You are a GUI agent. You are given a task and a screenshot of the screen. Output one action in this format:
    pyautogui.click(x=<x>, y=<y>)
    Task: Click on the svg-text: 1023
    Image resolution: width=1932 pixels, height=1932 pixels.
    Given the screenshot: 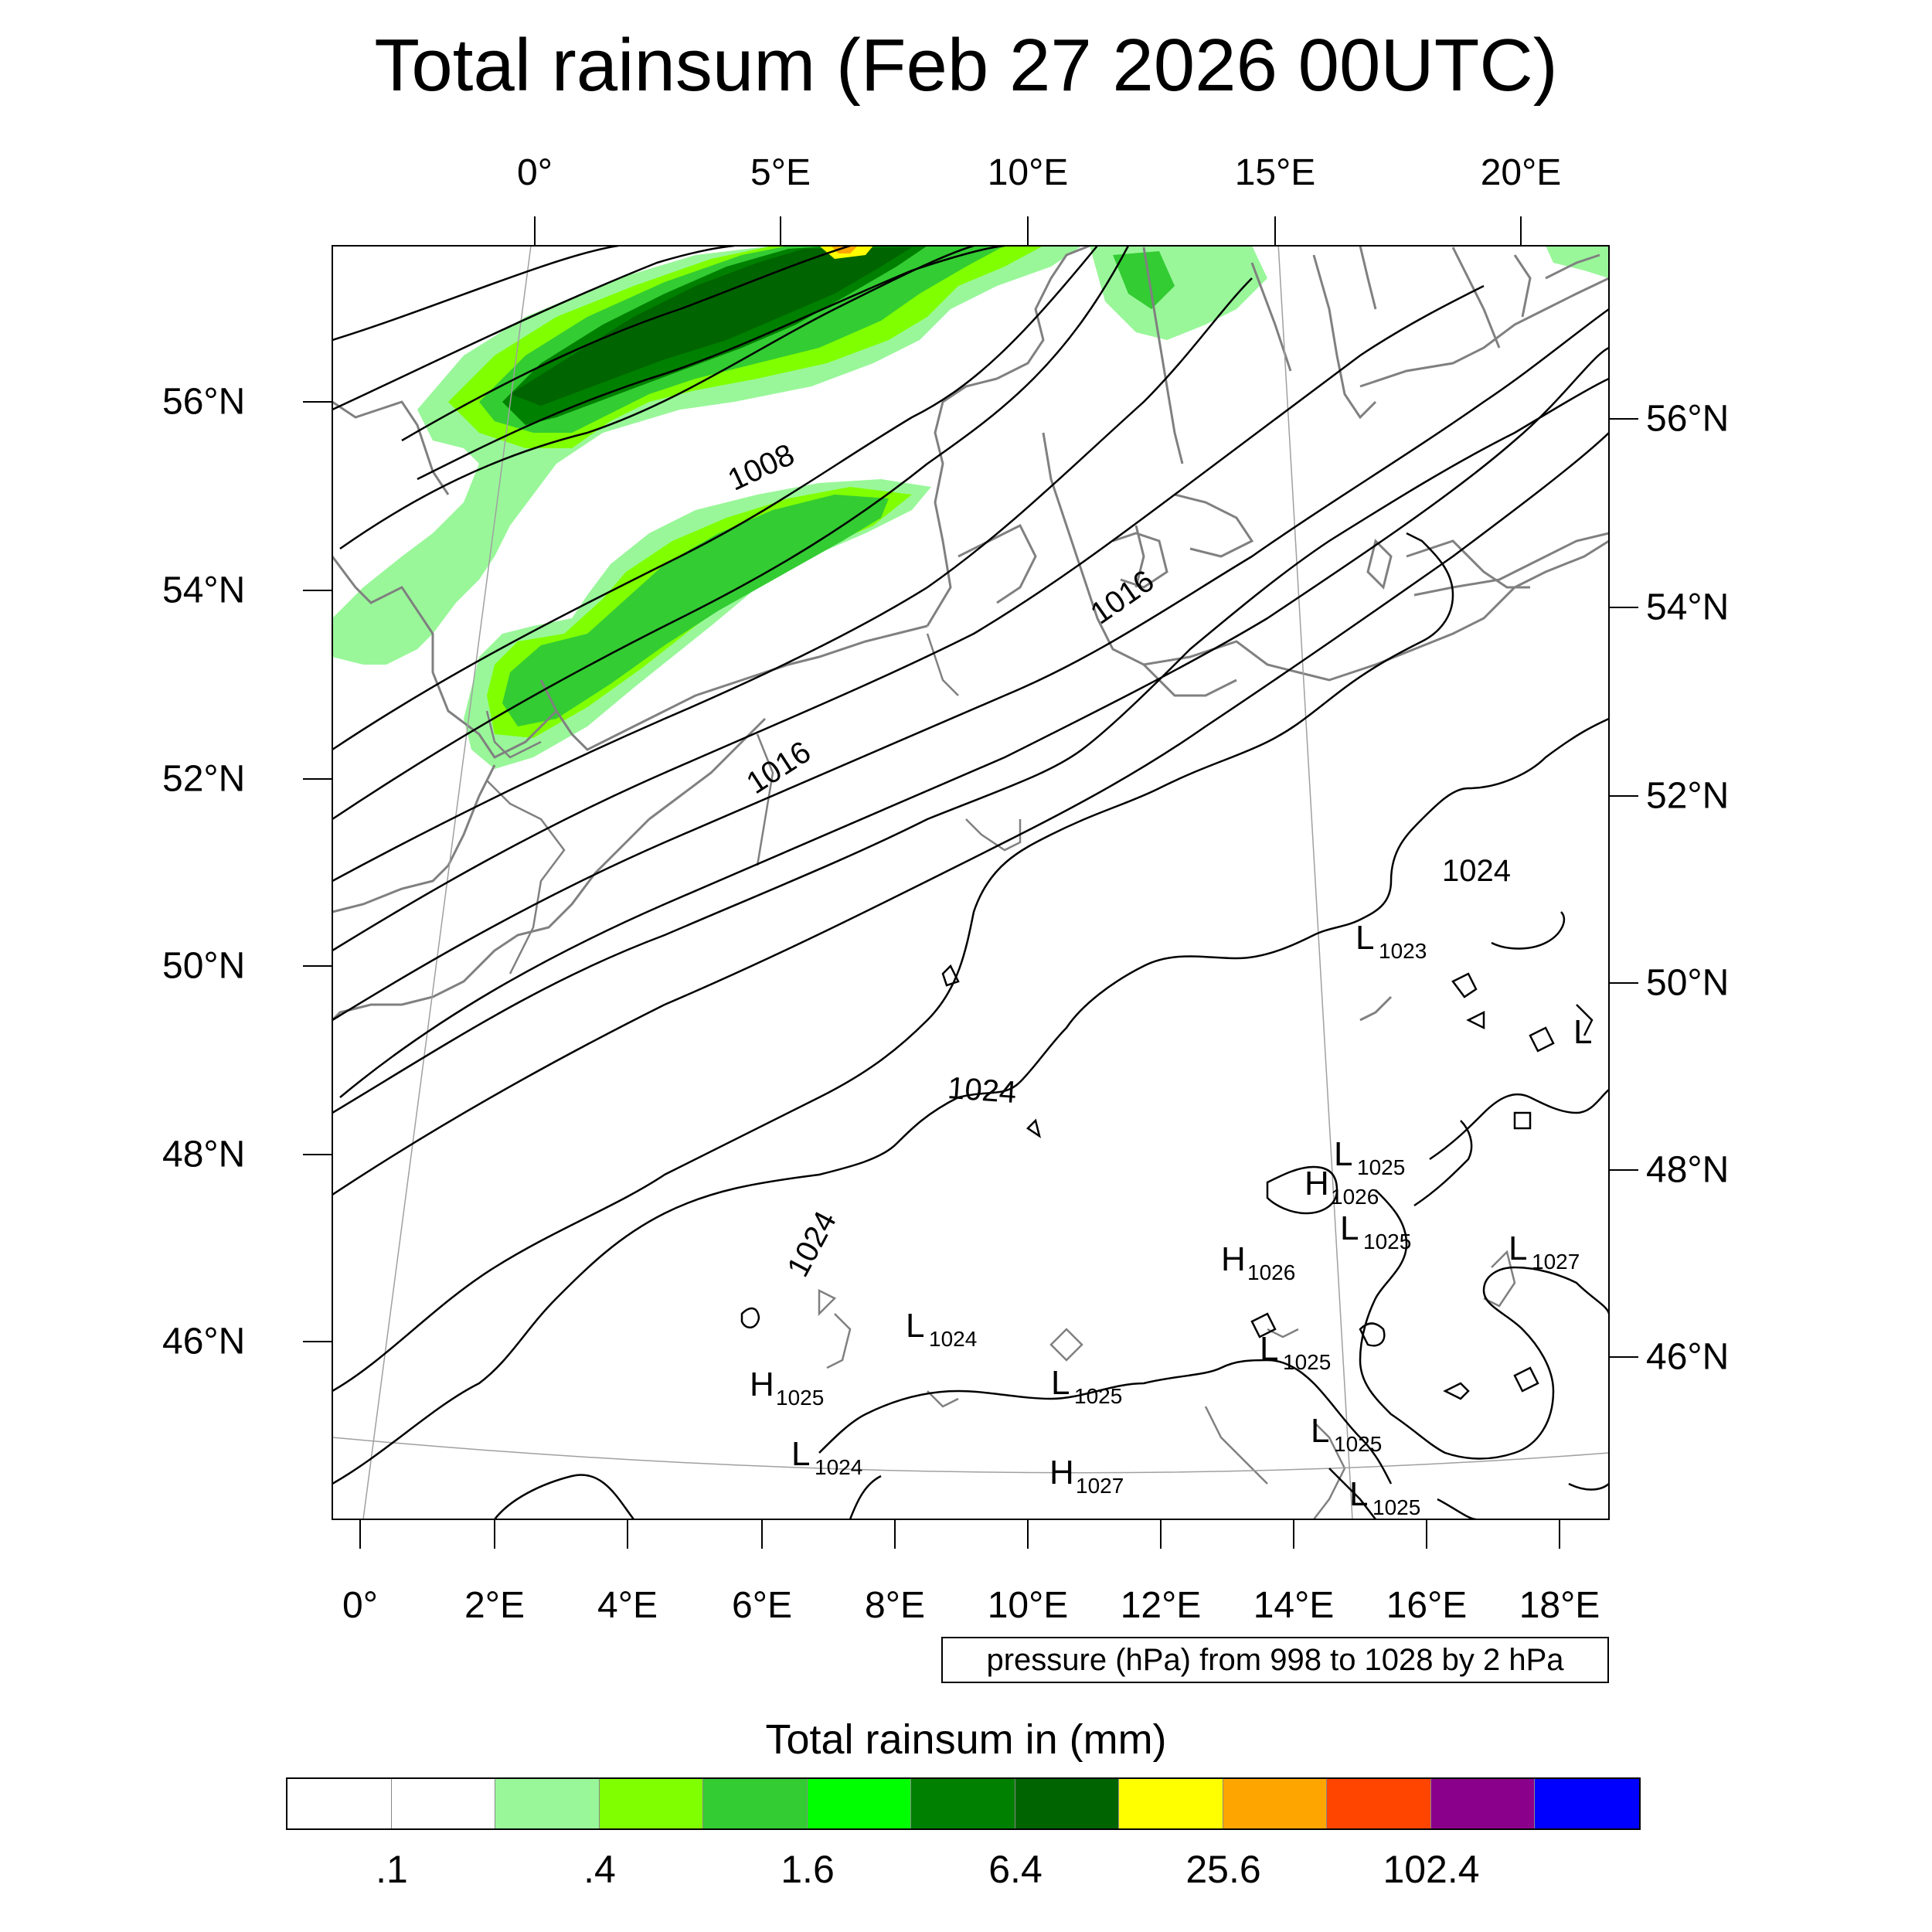 What is the action you would take?
    pyautogui.click(x=1403, y=951)
    